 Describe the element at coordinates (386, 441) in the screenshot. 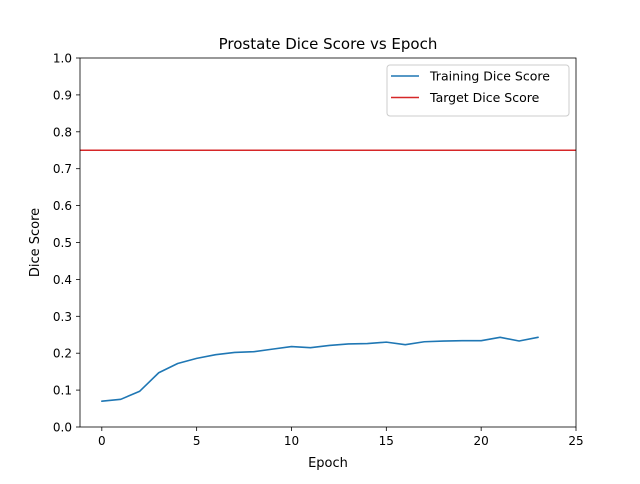

I see `x-tick-label: 15` at that location.